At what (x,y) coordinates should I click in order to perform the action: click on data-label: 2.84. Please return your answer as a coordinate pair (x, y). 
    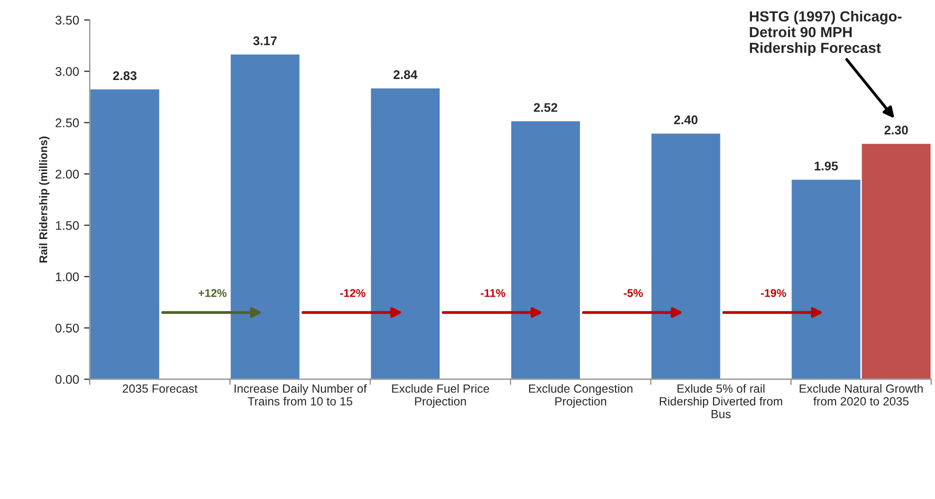
    Looking at the image, I should click on (406, 75).